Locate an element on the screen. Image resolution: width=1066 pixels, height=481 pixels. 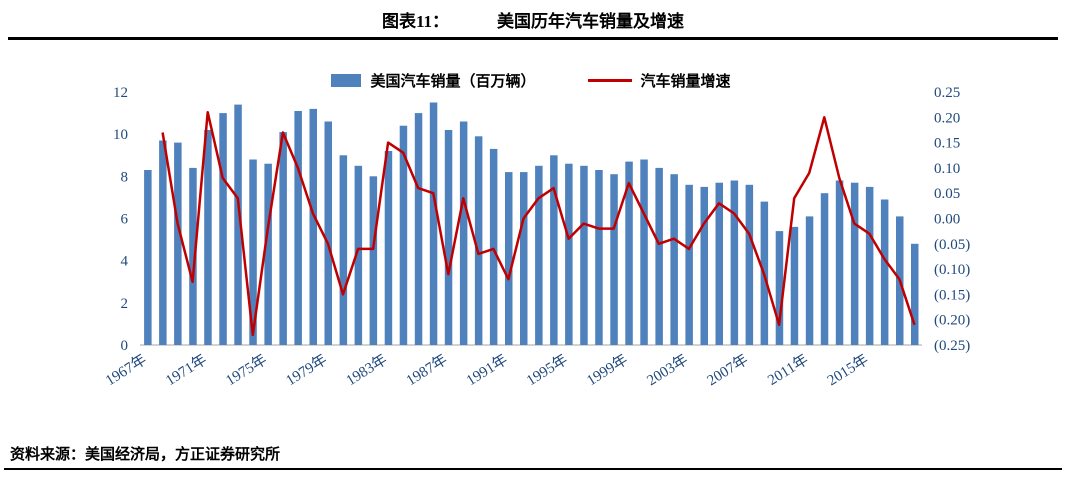
x-axis-tick: 1995年 is located at coordinates (547, 370).